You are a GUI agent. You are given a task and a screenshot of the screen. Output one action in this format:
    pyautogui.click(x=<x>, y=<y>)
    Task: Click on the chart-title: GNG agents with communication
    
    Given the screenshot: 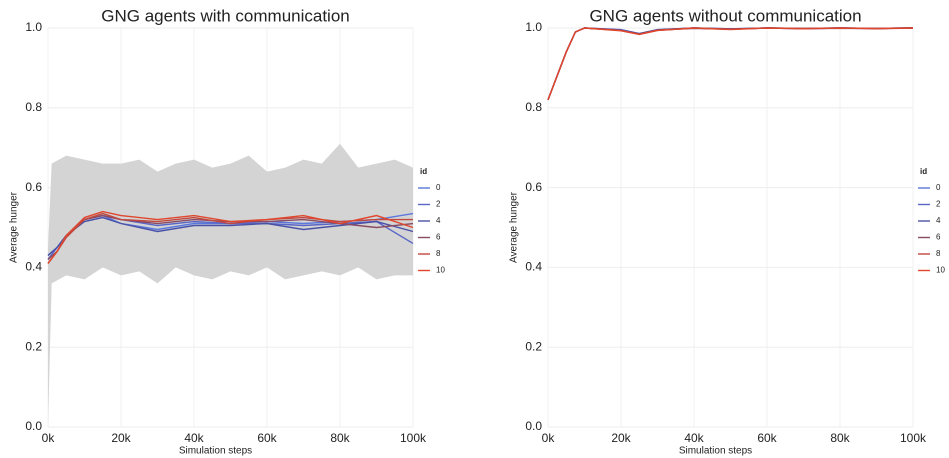 What is the action you would take?
    pyautogui.click(x=225, y=15)
    